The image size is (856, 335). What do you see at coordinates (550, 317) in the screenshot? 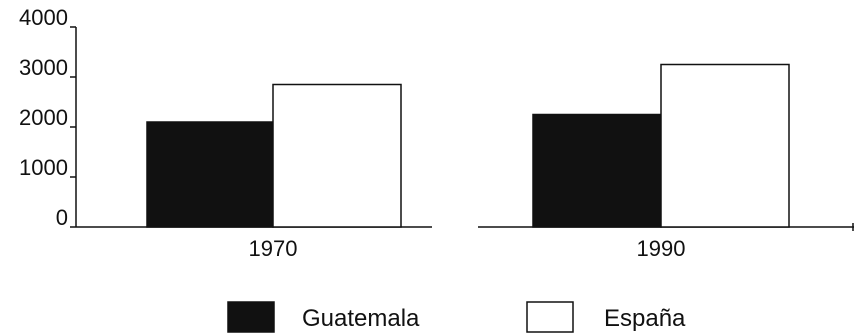
I see `legend-swatch-espana` at bounding box center [550, 317].